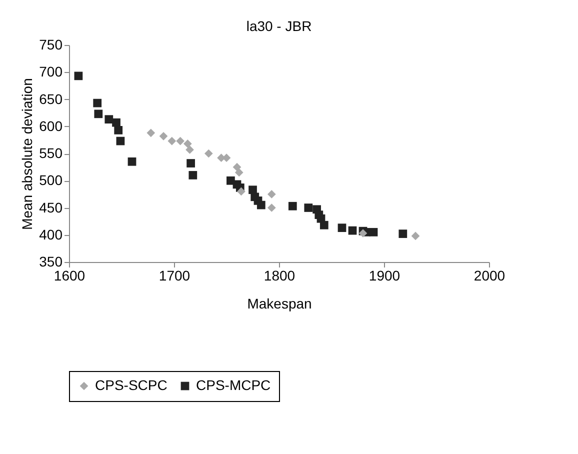 Image resolution: width=578 pixels, height=454 pixels. I want to click on x-axis-title: Makespan, so click(279, 304).